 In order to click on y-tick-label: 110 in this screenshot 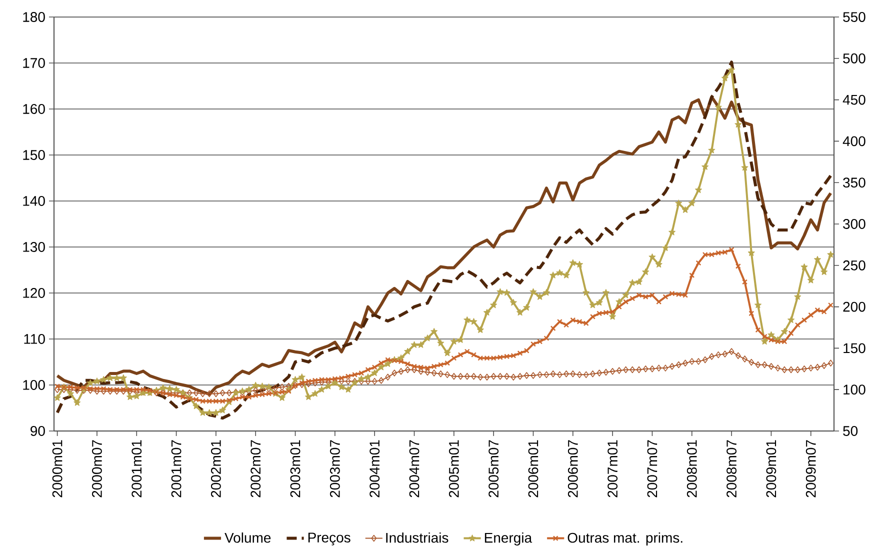, I will do `click(34, 339)`.